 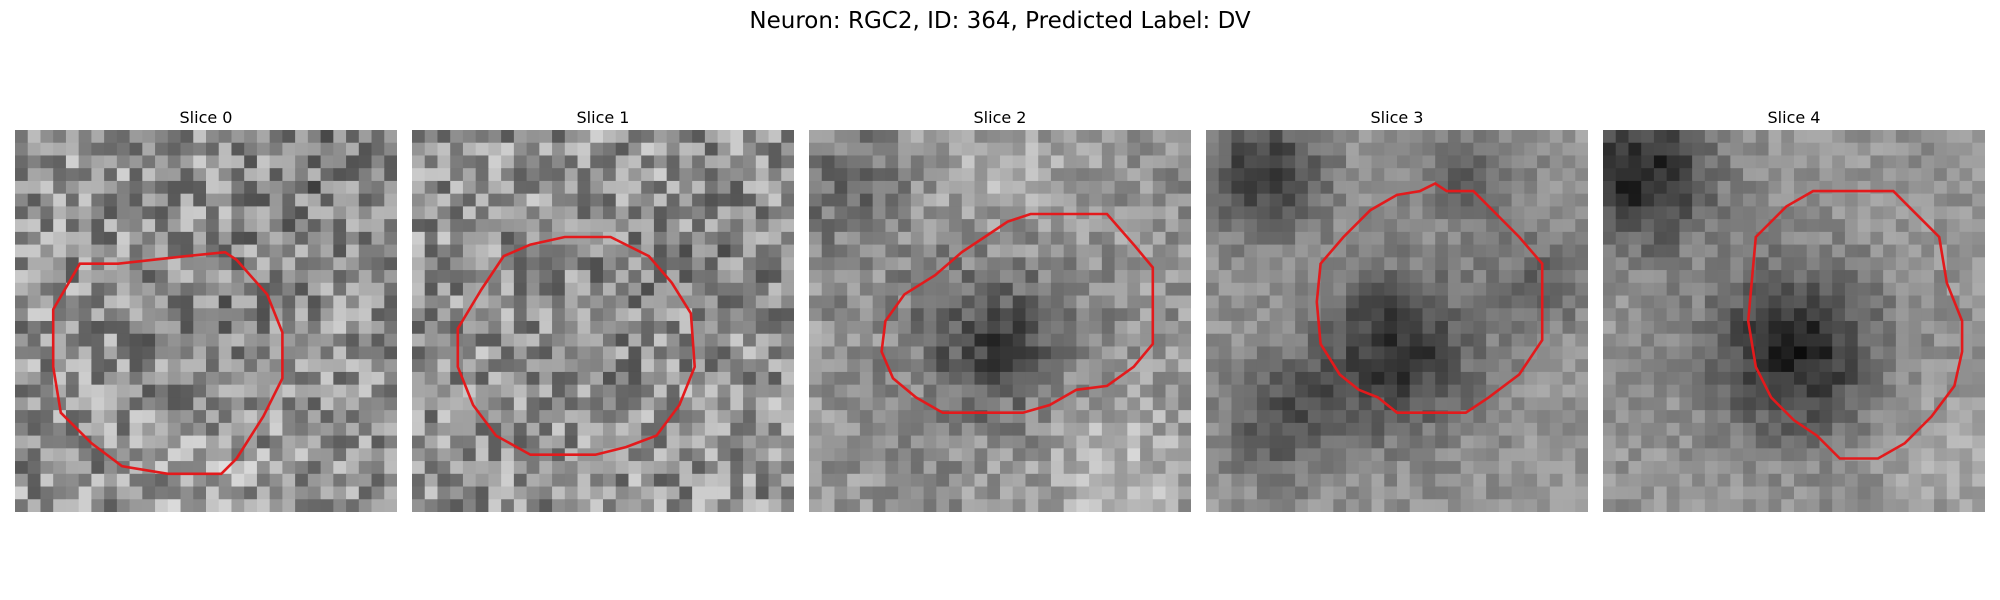 What do you see at coordinates (1397, 117) in the screenshot?
I see `slice-title: Slice 3` at bounding box center [1397, 117].